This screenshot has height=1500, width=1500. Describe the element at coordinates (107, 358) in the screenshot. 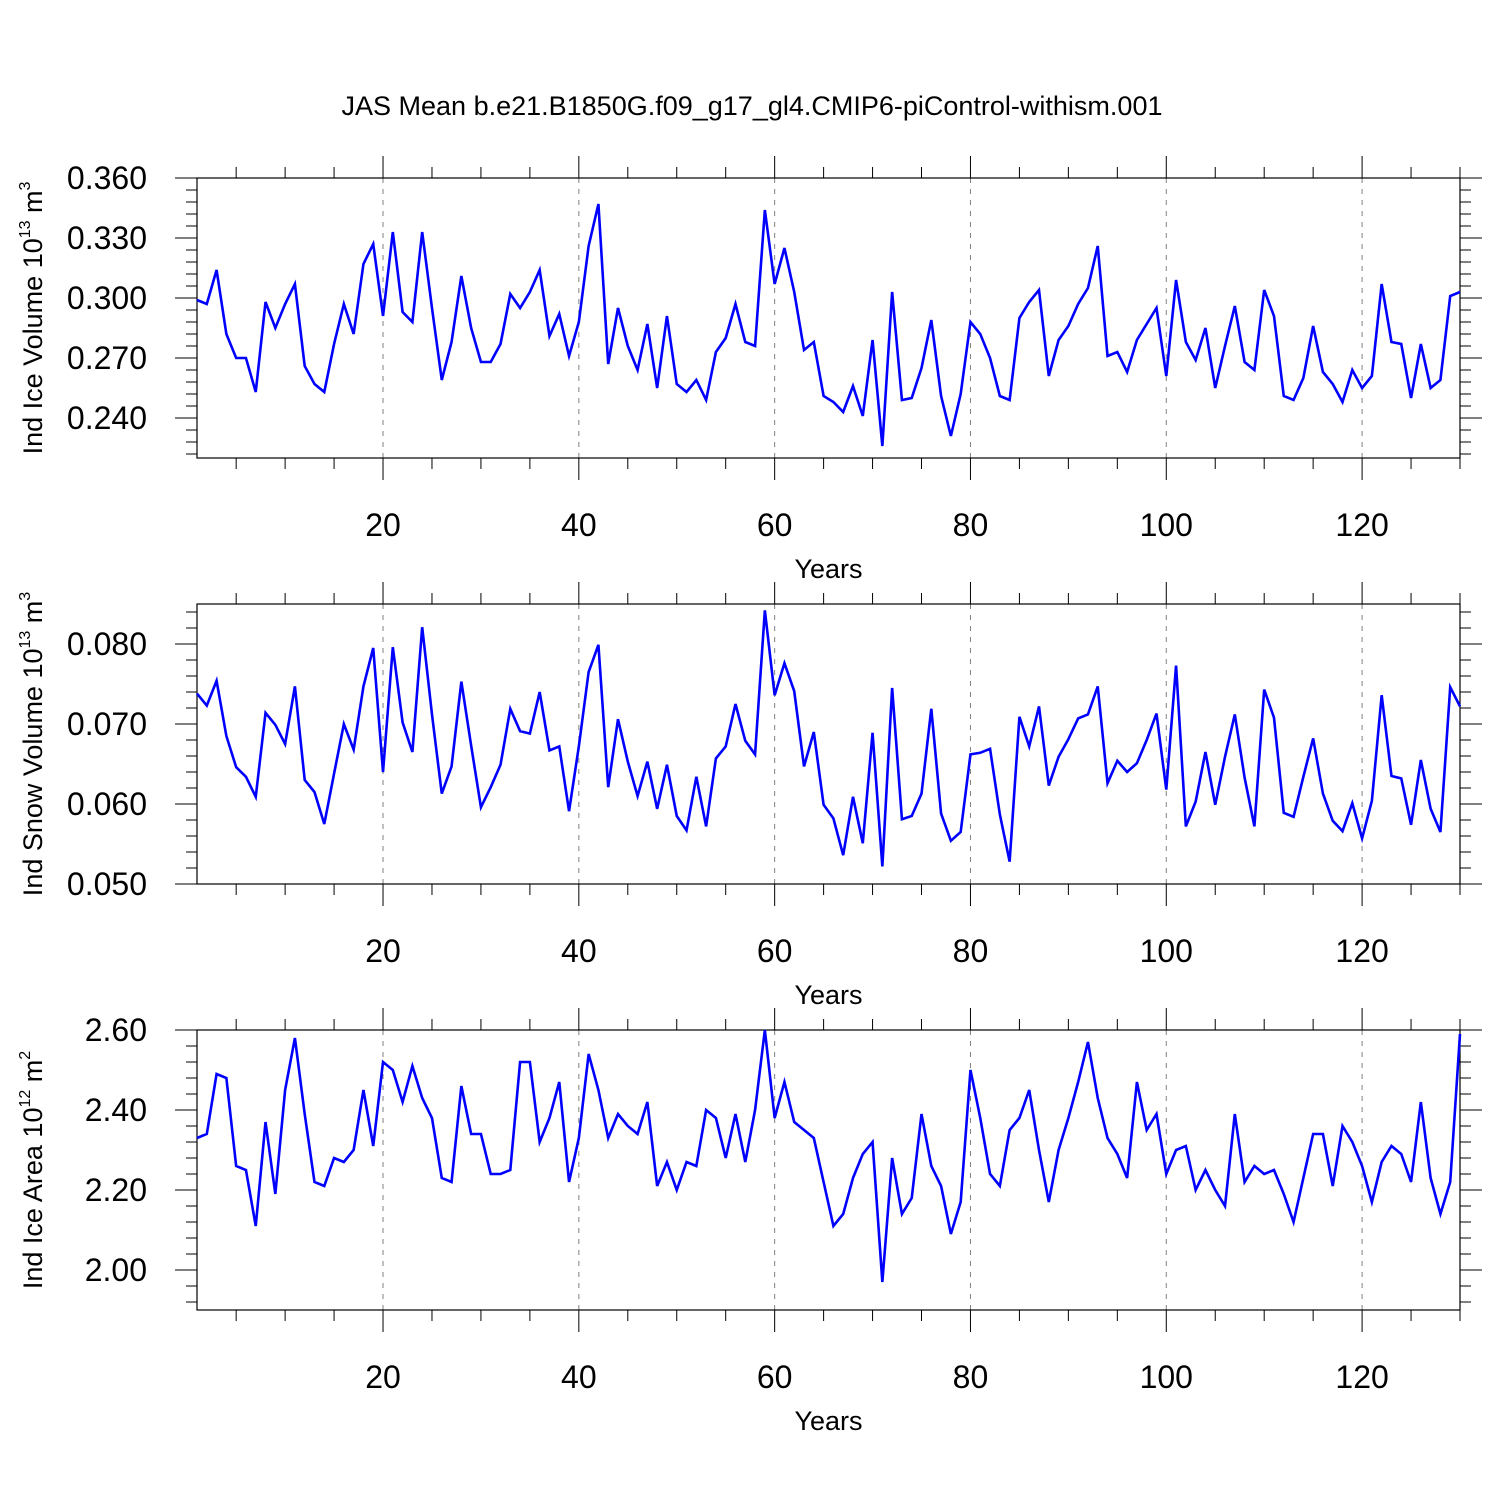

I see `y-tick-label: 0.270` at that location.